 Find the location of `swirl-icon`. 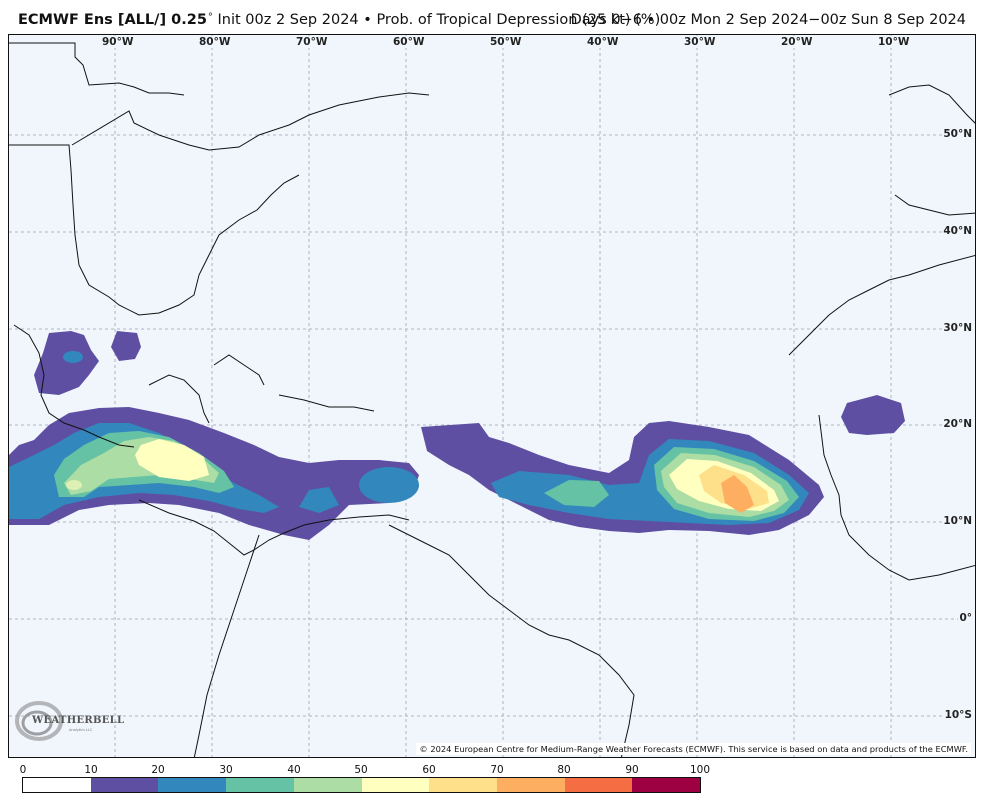

swirl-icon is located at coordinates (39, 721).